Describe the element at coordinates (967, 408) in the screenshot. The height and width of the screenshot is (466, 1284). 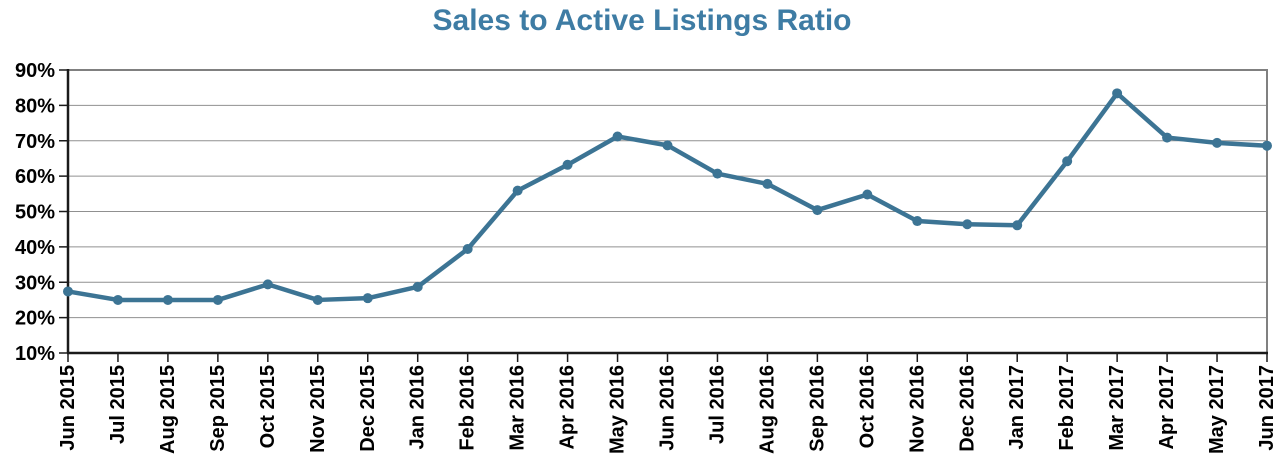
I see `x-axis-label: Dec 2016` at that location.